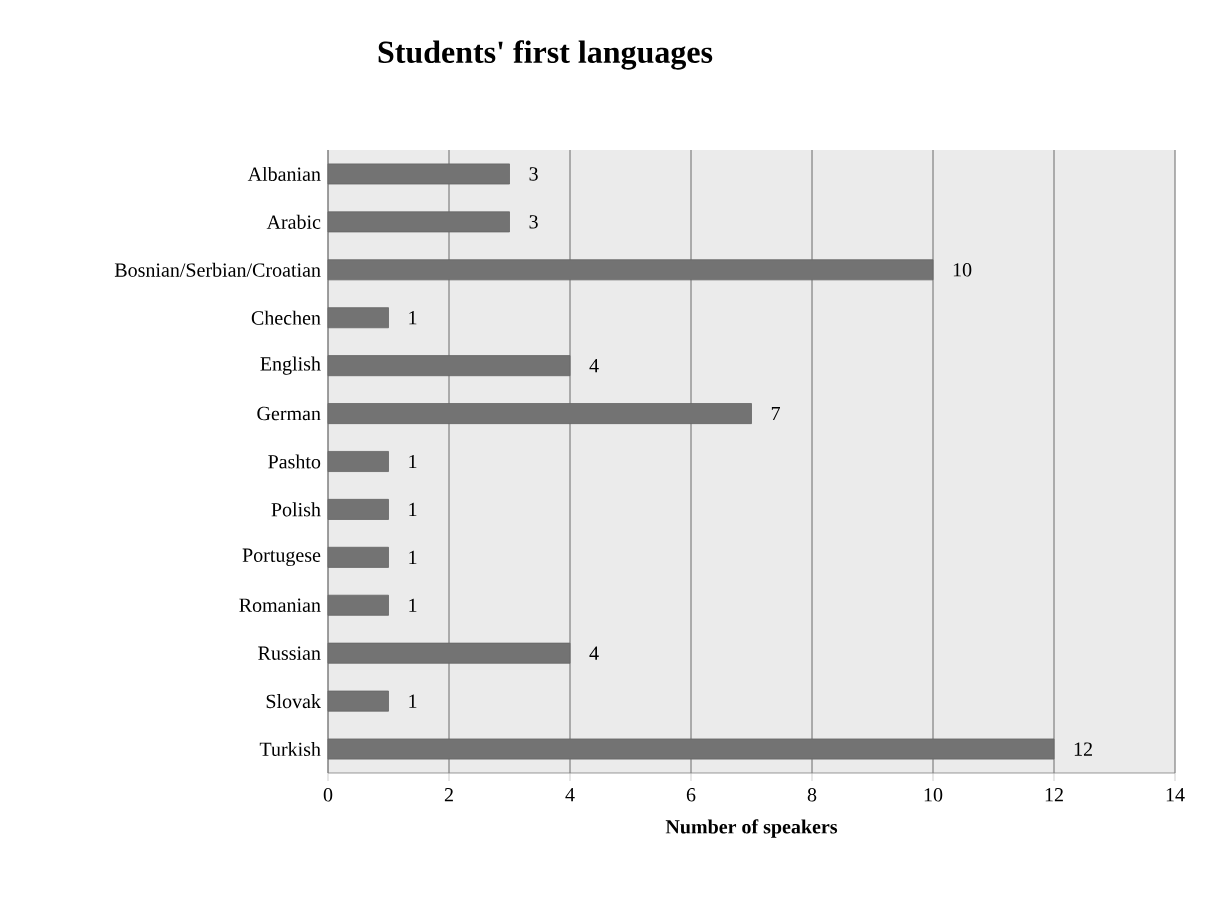 The width and height of the screenshot is (1209, 919). I want to click on x-tick-label: 6, so click(691, 795).